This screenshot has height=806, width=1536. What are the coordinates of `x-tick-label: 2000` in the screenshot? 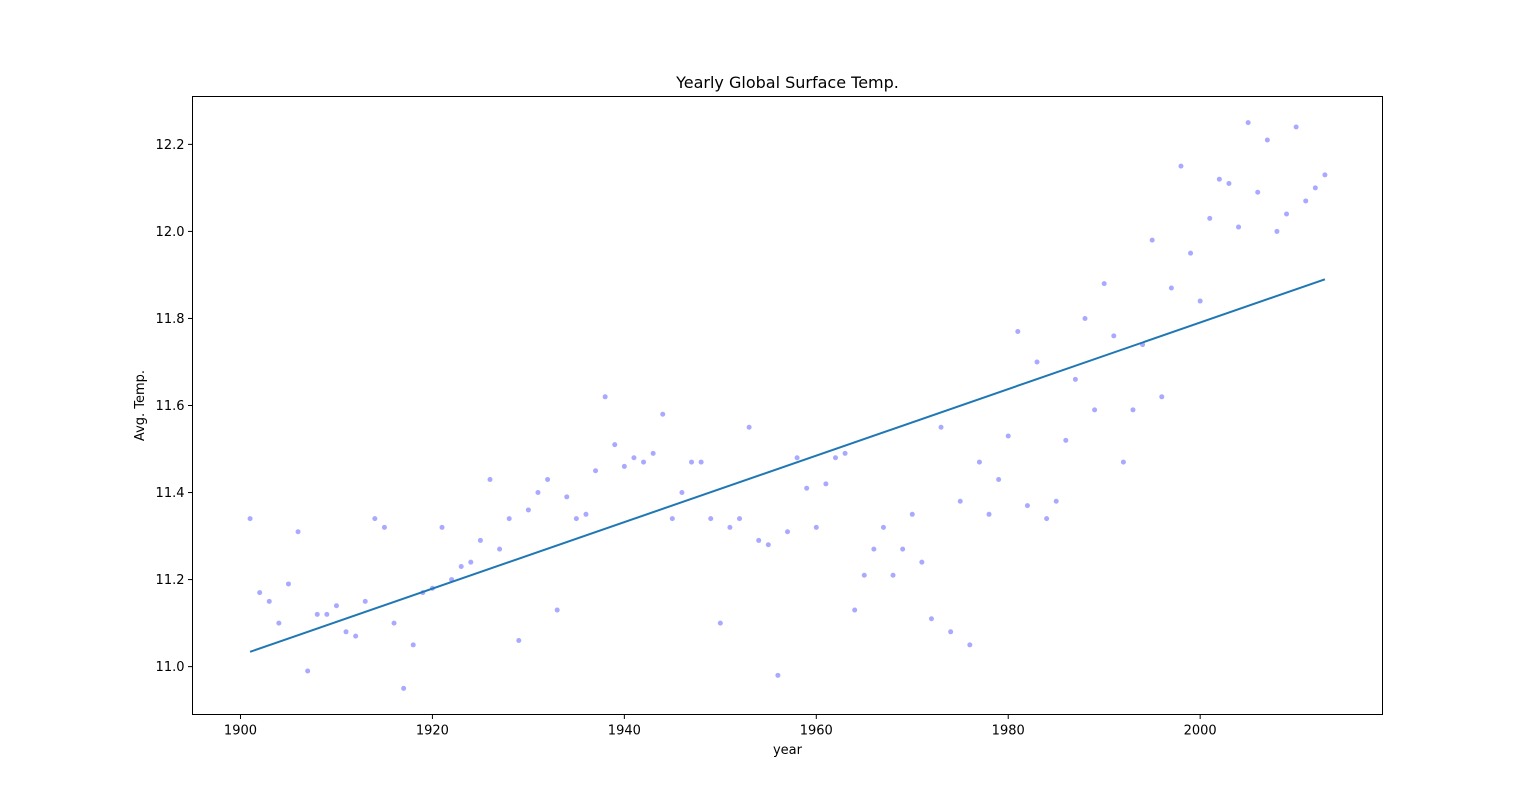 It's located at (1200, 731).